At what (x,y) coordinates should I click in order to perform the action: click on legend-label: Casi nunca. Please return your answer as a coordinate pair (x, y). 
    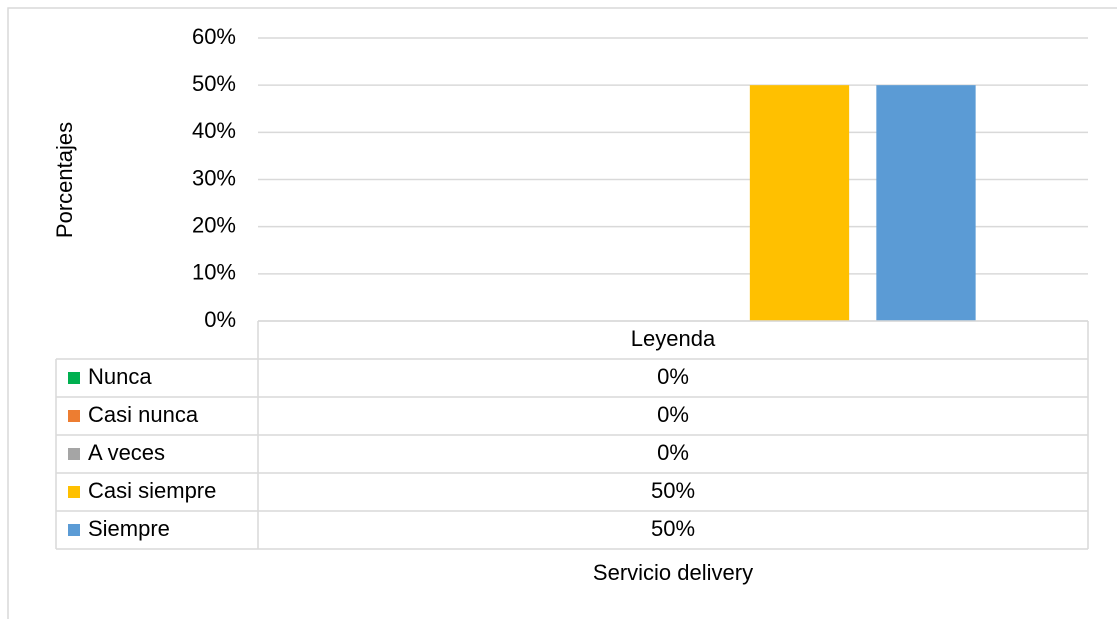
    Looking at the image, I should click on (143, 414).